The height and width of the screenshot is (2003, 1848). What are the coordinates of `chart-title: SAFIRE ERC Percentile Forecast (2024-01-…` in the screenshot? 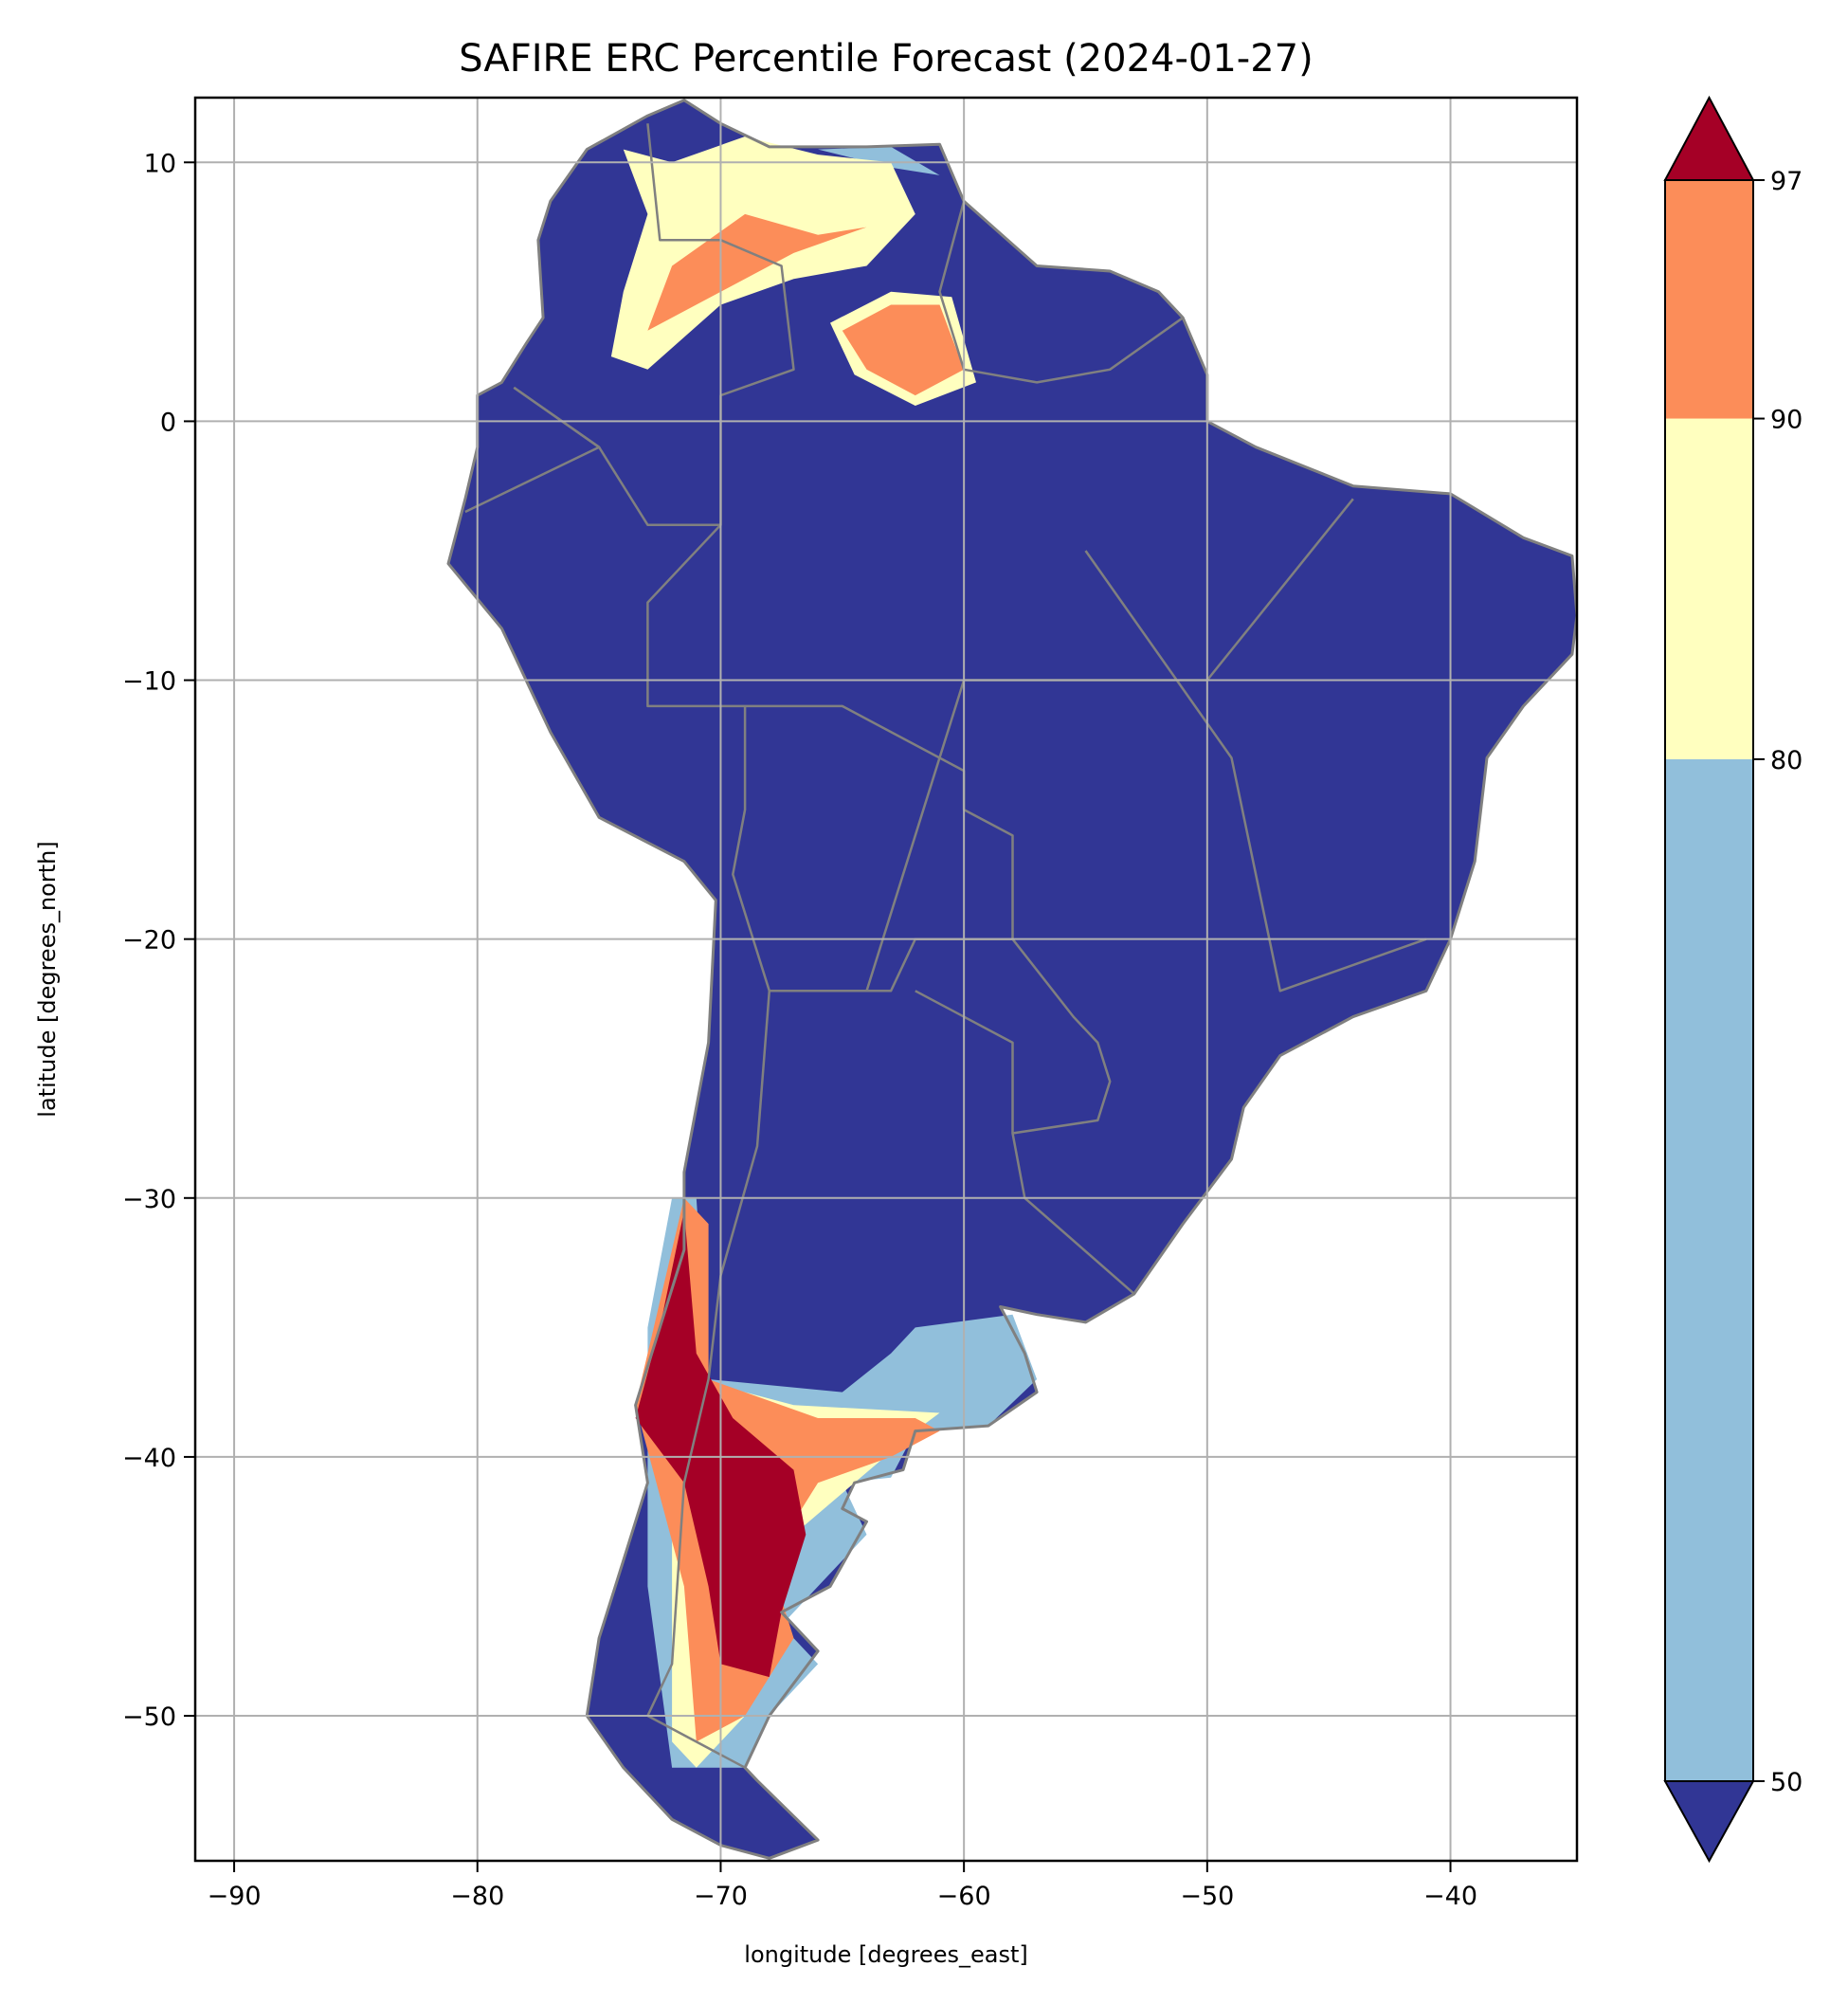 It's located at (887, 59).